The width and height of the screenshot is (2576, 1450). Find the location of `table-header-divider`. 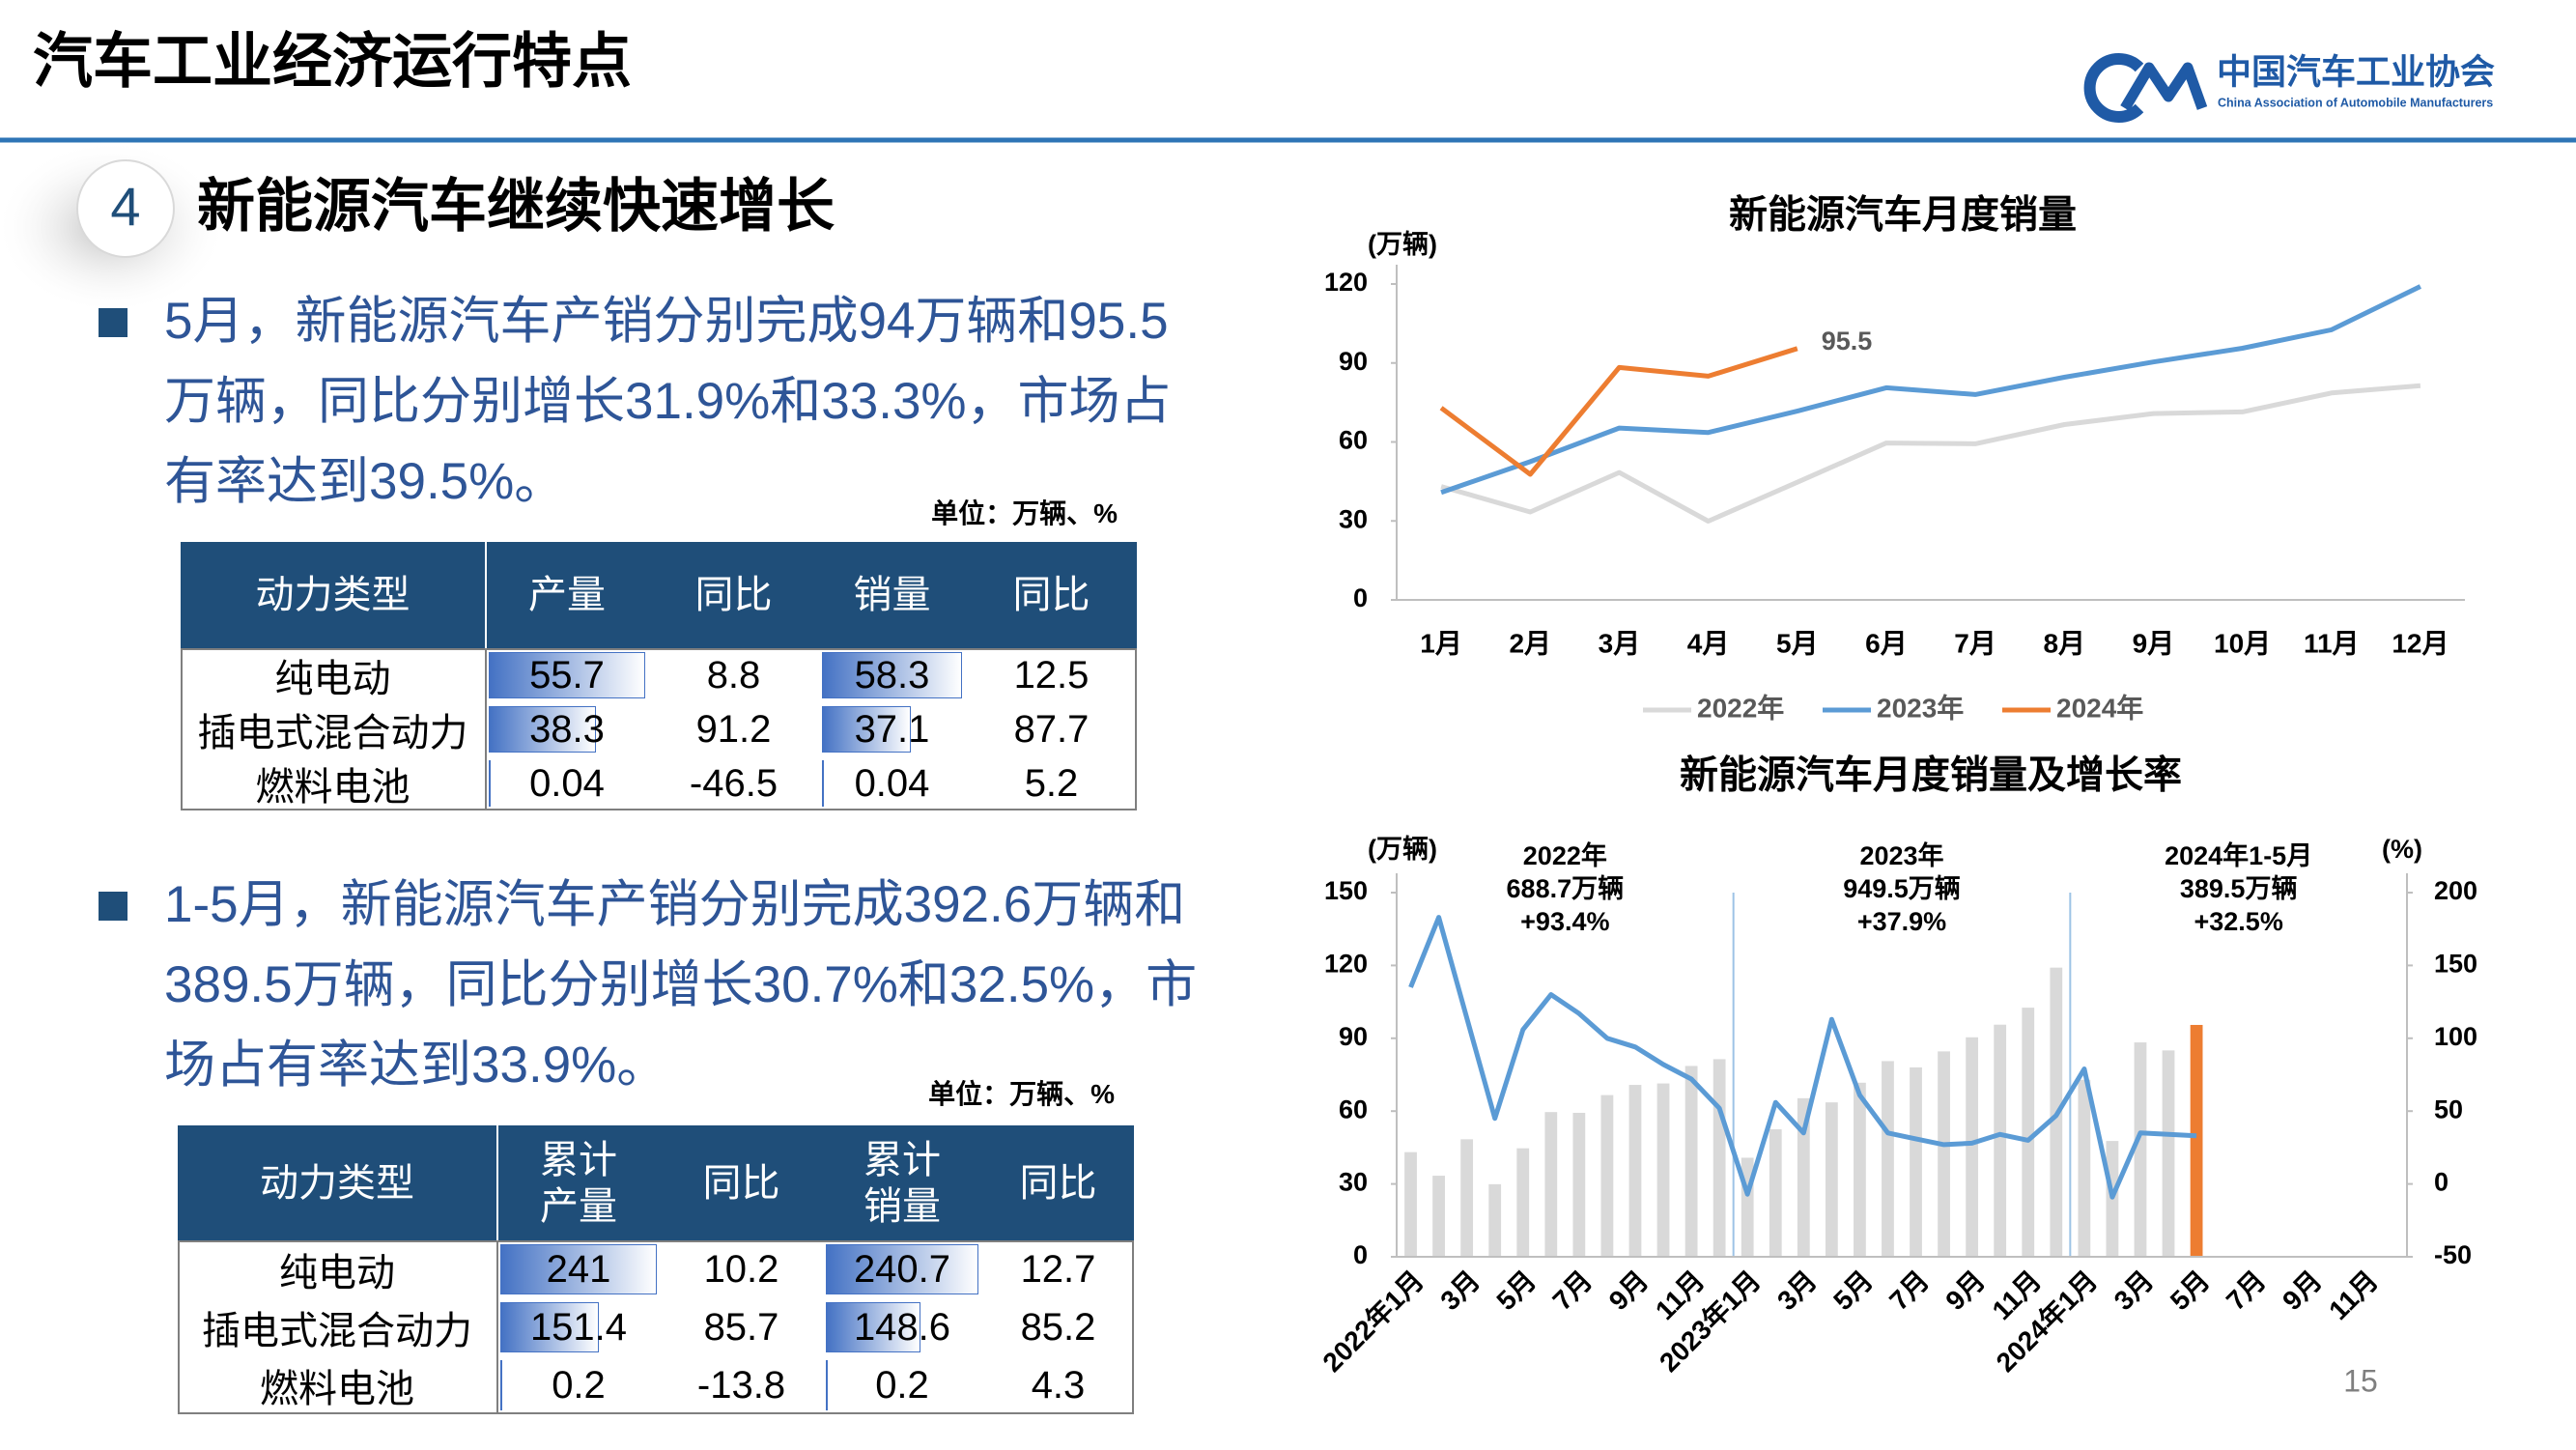

table-header-divider is located at coordinates (486, 595).